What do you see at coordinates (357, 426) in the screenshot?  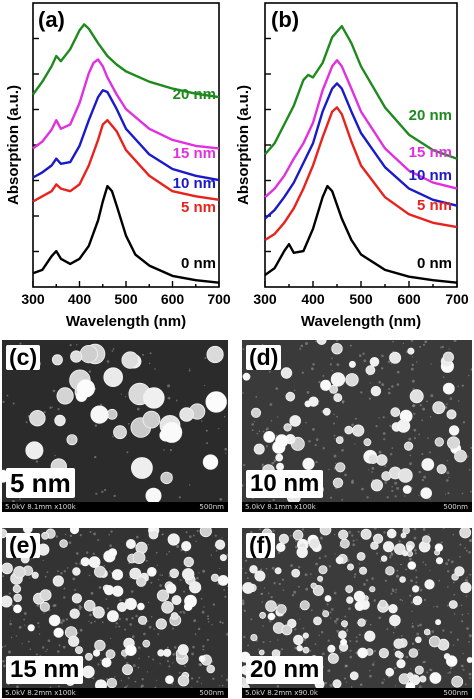 I see `sem-image-d: (d) 10 nm 5.0kV 8.1mm x100k 500nm` at bounding box center [357, 426].